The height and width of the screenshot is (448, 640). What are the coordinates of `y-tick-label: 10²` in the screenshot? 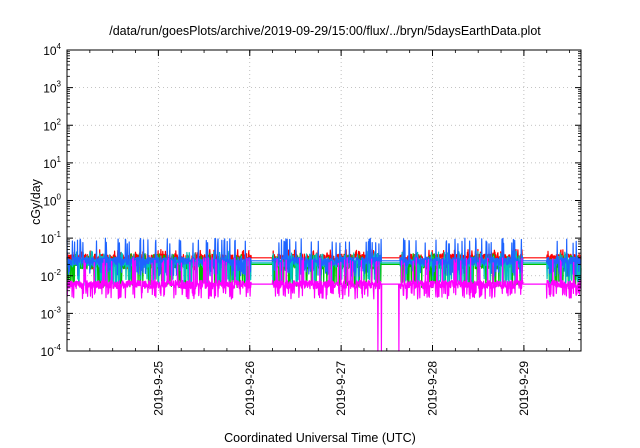 It's located at (52, 125).